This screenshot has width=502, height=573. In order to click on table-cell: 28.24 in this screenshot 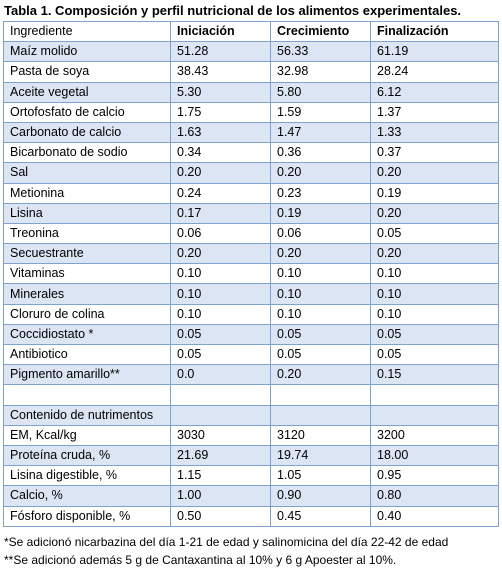, I will do `click(434, 72)`.